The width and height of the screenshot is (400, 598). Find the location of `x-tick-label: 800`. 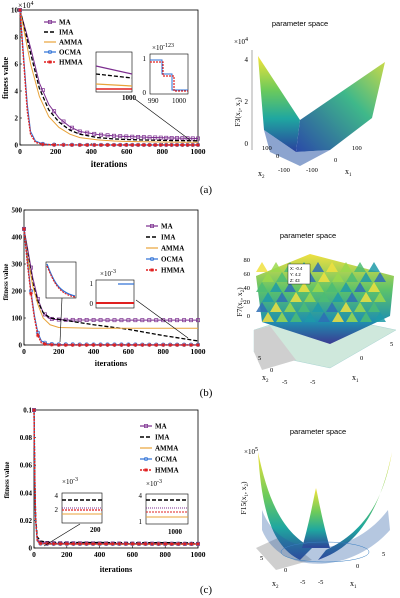

x-tick-label: 800 is located at coordinates (164, 351).